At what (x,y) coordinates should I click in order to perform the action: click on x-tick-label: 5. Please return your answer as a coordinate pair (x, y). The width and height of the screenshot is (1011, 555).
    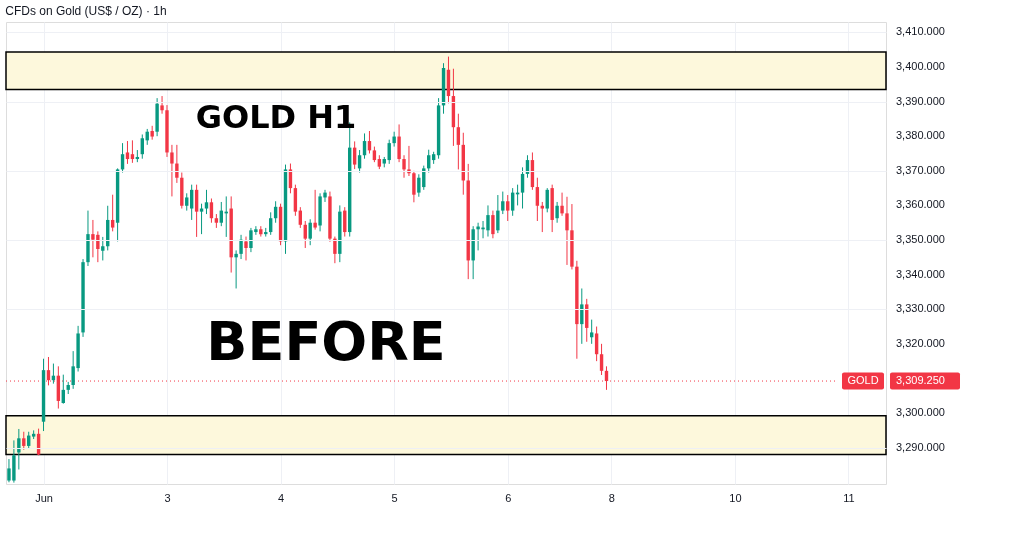
    Looking at the image, I should click on (394, 497).